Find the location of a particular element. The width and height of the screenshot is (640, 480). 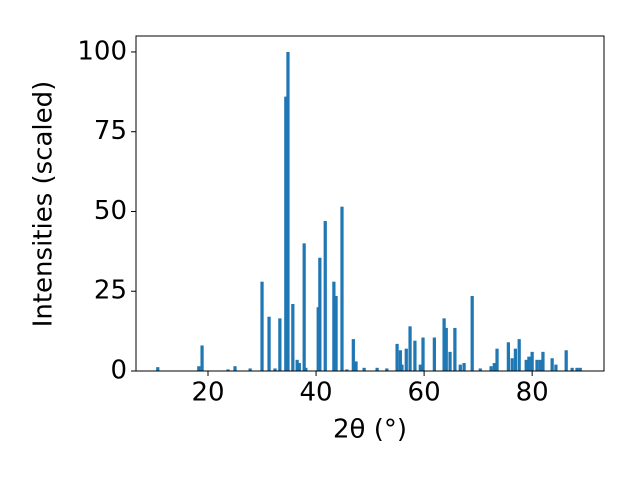

x-tick-label: 80 is located at coordinates (532, 393).